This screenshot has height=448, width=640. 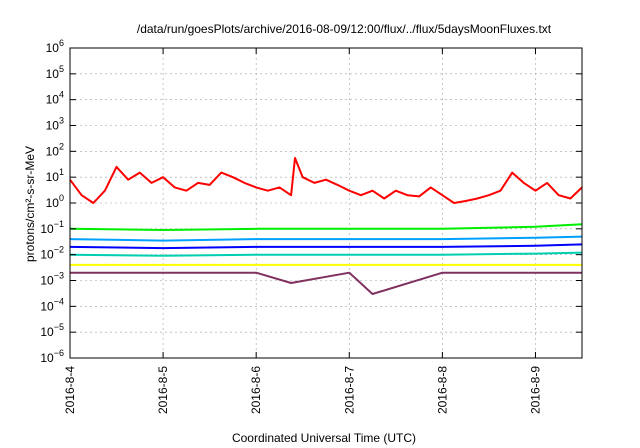 What do you see at coordinates (52, 227) in the screenshot?
I see `y-tick-label: 10⁻¹` at bounding box center [52, 227].